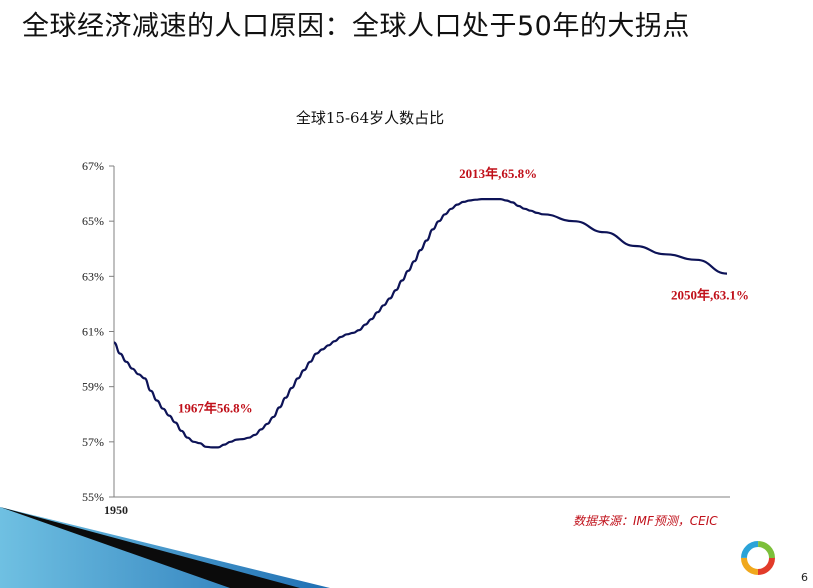  I want to click on y-tick-label: 65%, so click(93, 221).